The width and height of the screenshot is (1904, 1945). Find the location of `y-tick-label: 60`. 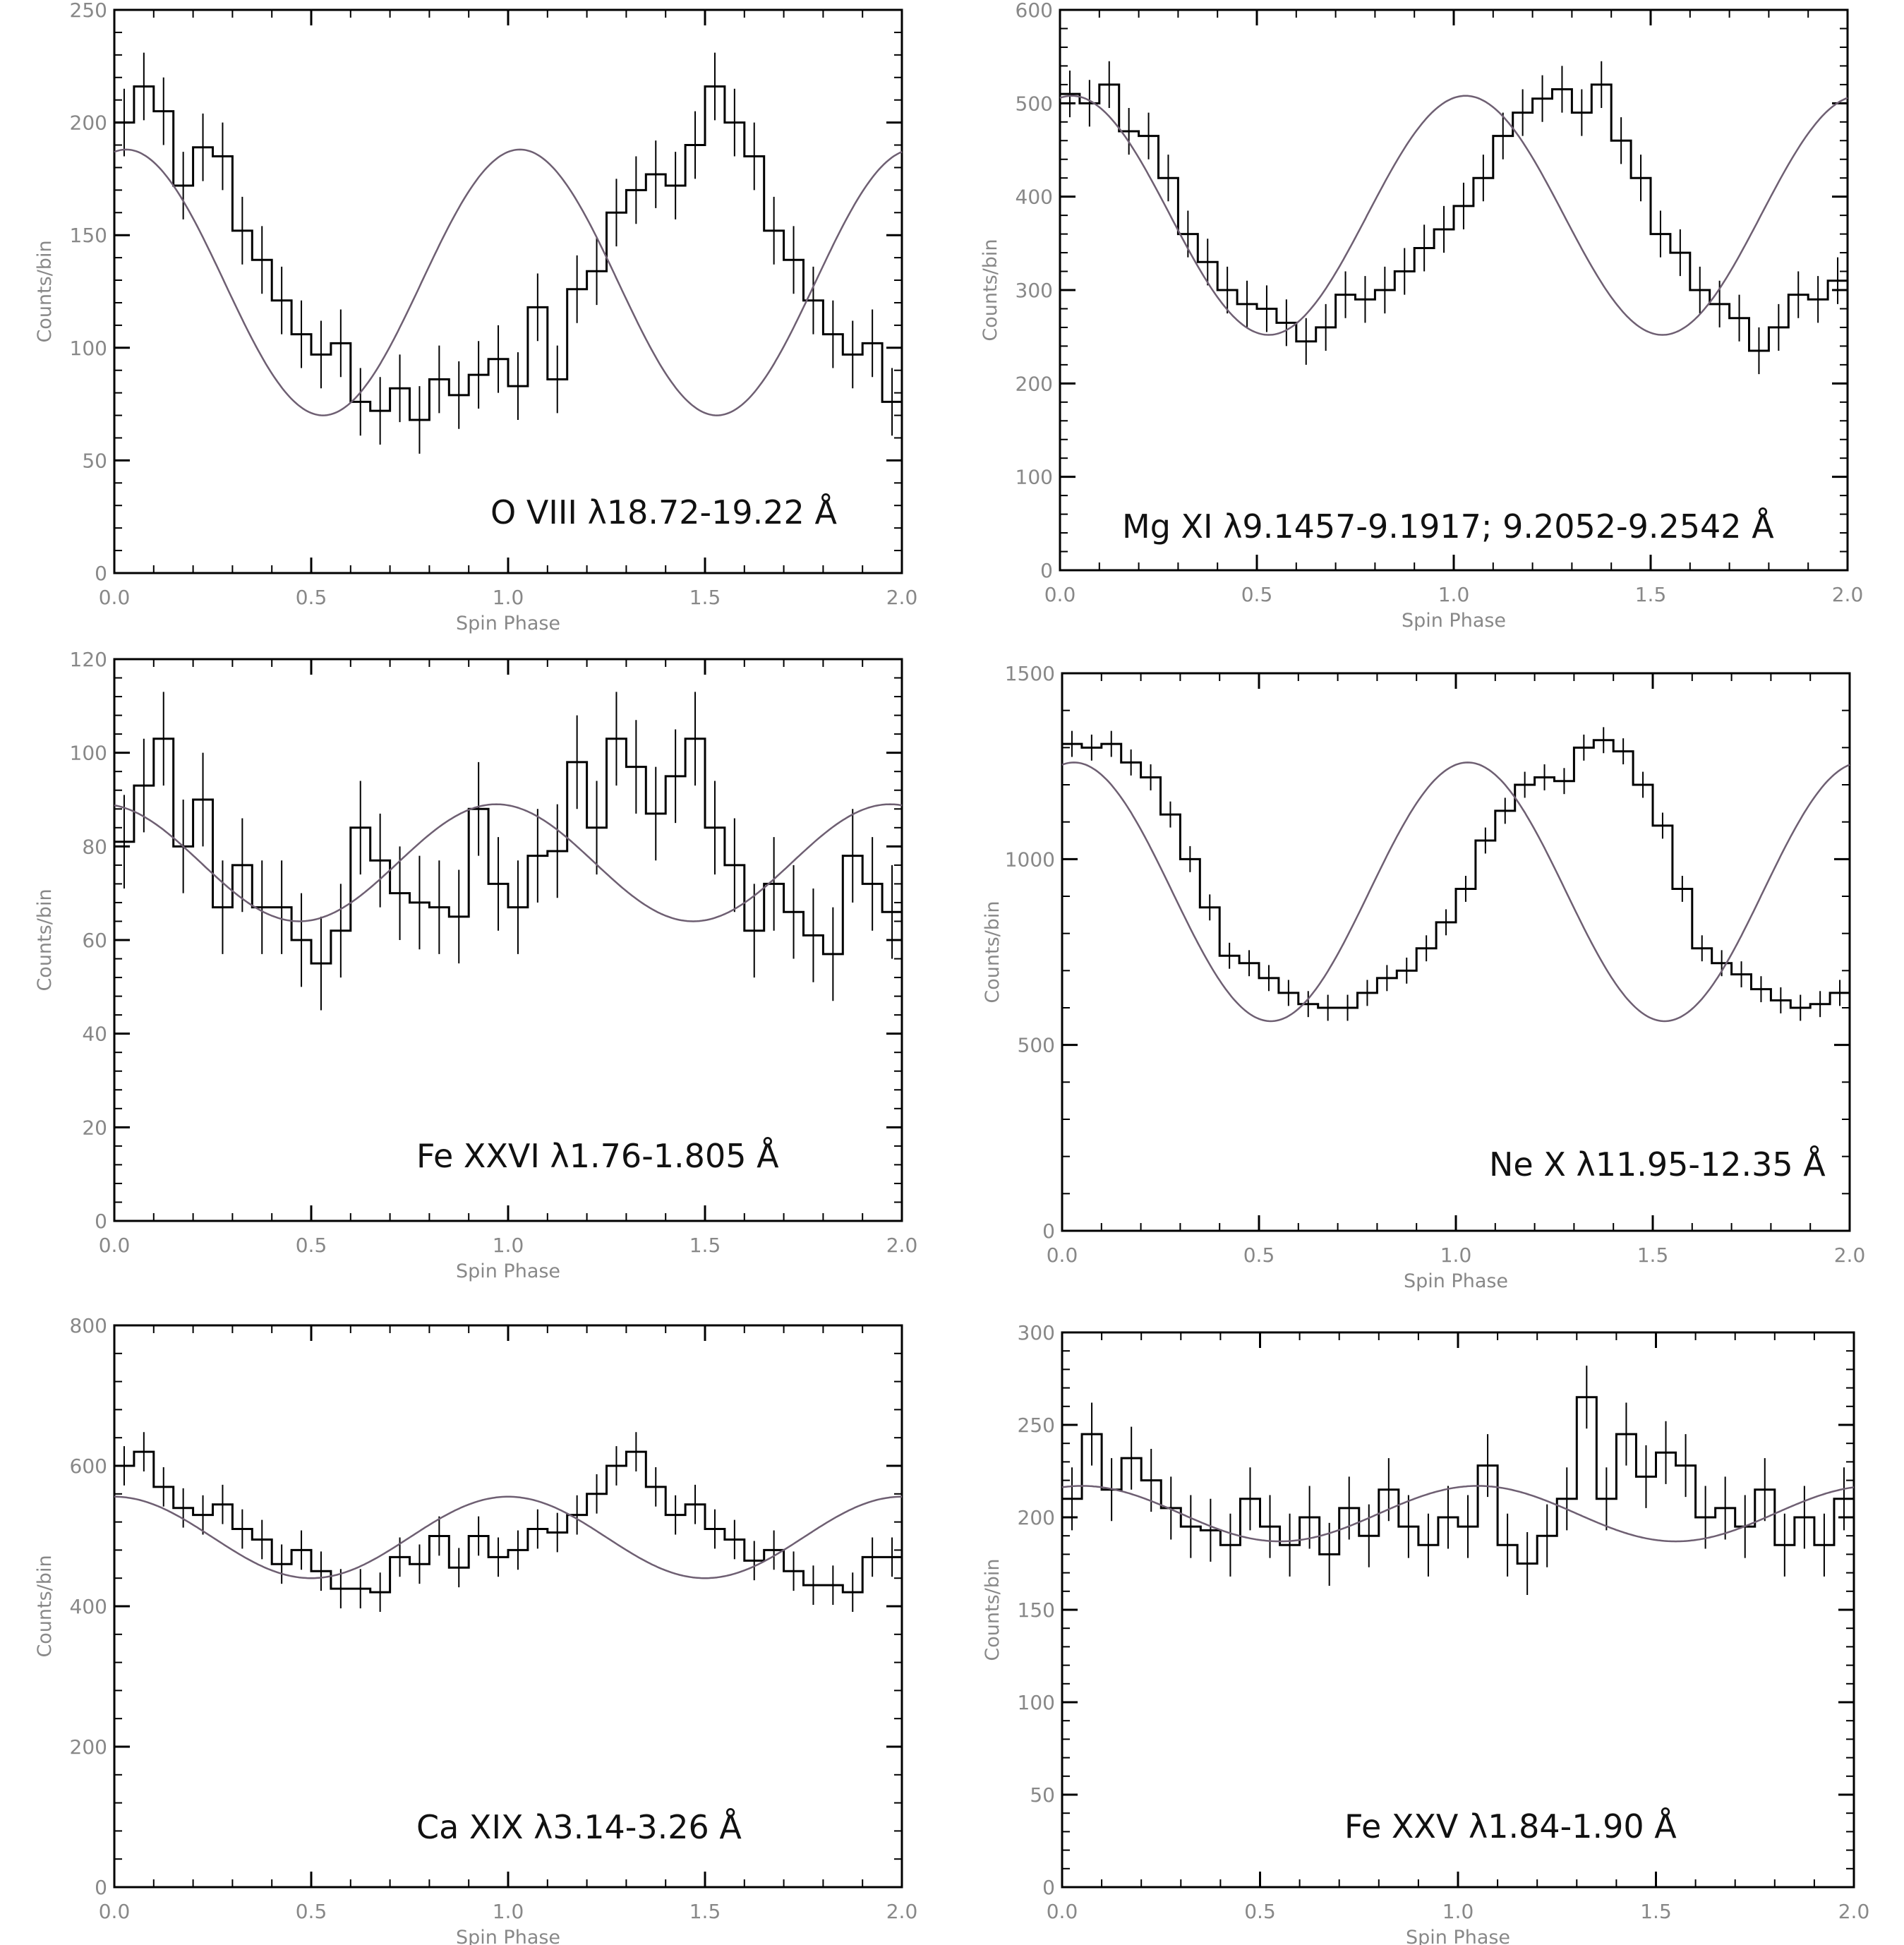

y-tick-label: 60 is located at coordinates (94, 940).